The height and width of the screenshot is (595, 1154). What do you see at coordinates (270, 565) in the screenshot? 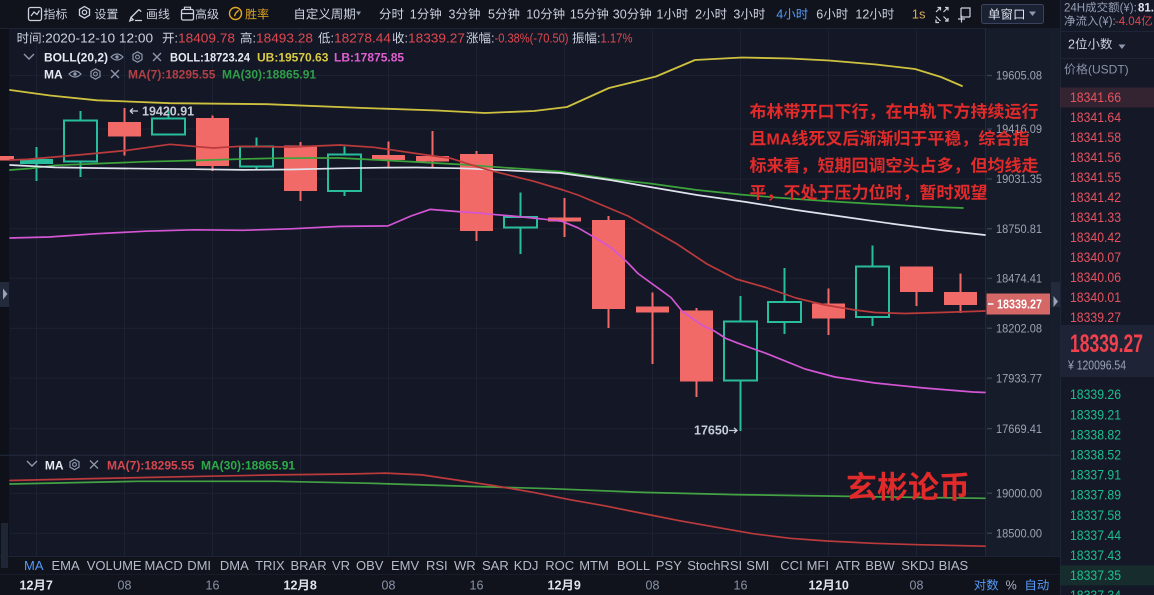
I see `svg-text: TRIX` at bounding box center [270, 565].